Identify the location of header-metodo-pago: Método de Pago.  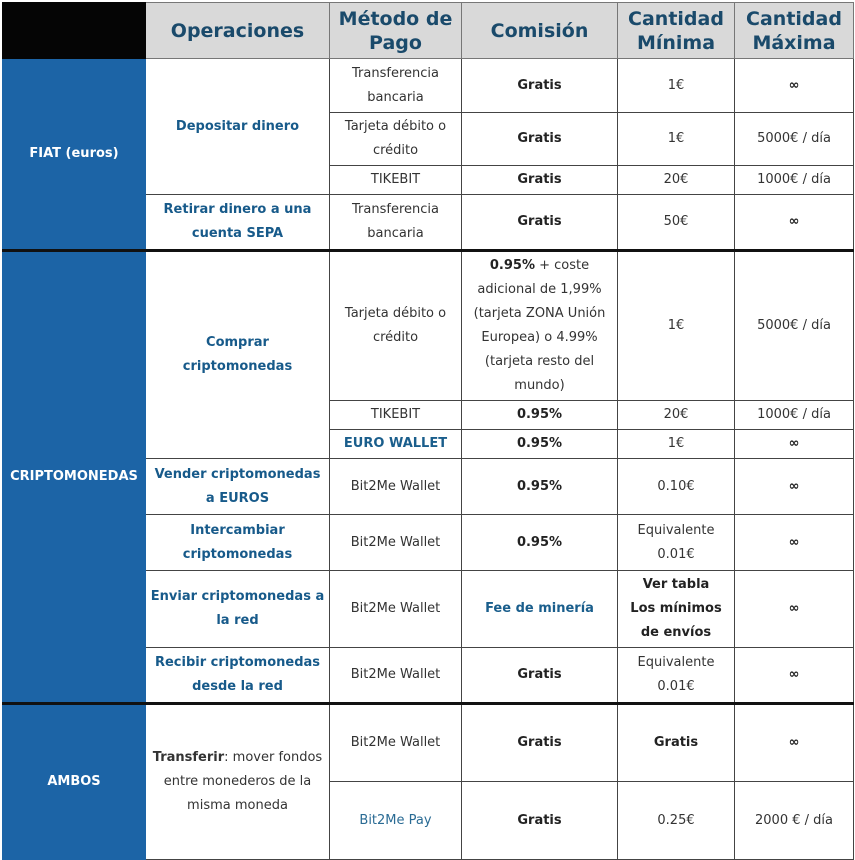
(395, 30).